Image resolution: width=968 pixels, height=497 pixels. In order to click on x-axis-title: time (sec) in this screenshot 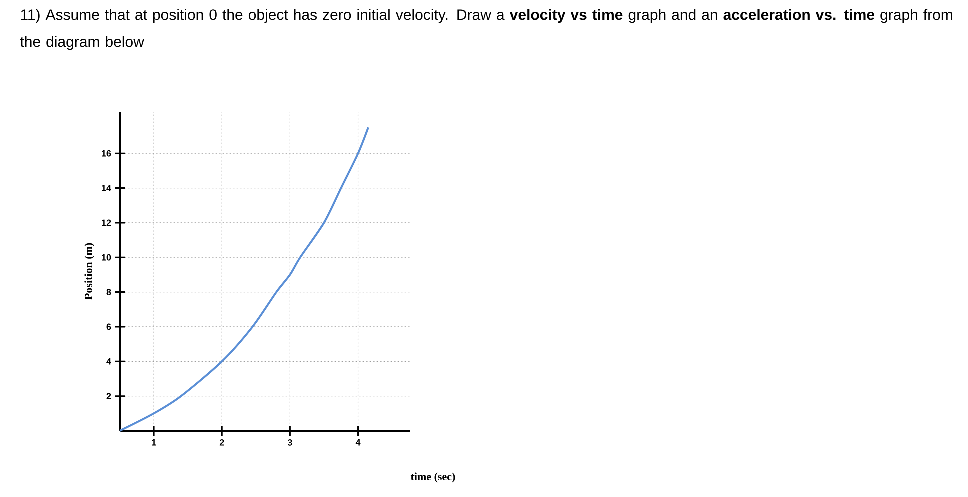, I will do `click(433, 477)`.